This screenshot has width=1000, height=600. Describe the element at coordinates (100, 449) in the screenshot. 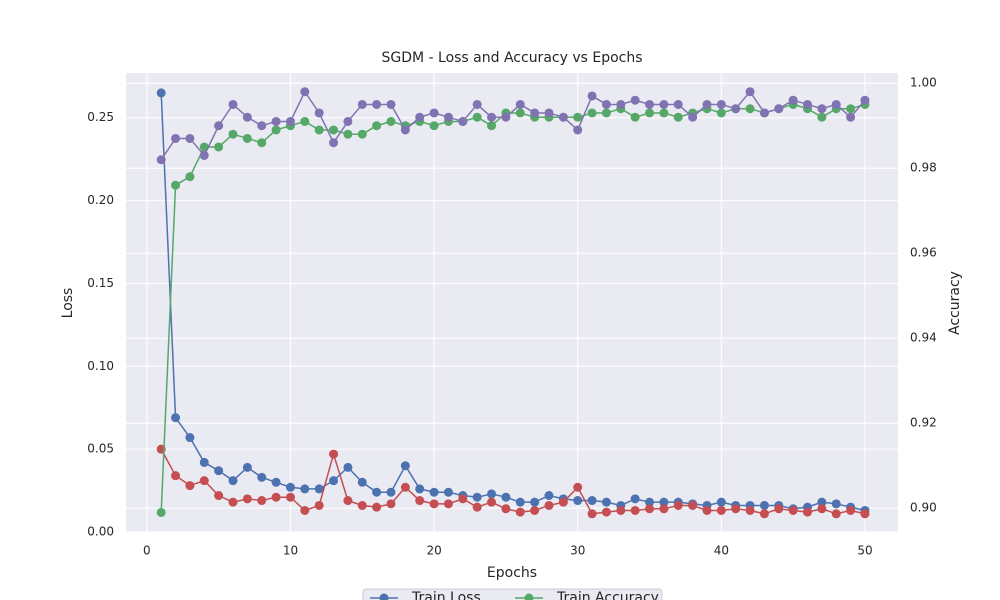

I see `y-tick-label: 0.05` at that location.